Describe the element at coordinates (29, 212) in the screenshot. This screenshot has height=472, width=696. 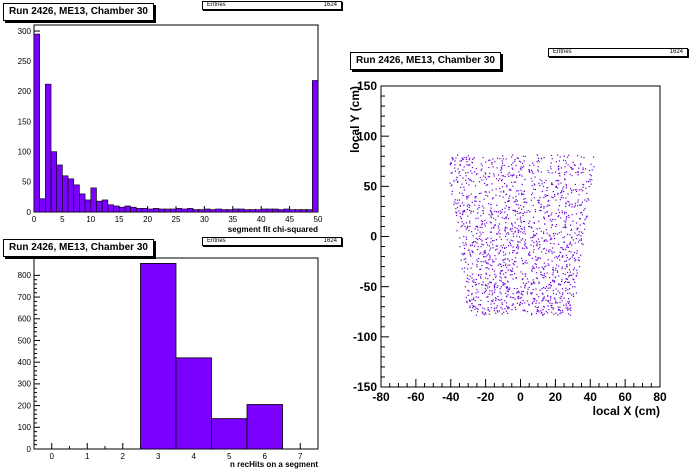
I see `y-tick-label: 0` at that location.